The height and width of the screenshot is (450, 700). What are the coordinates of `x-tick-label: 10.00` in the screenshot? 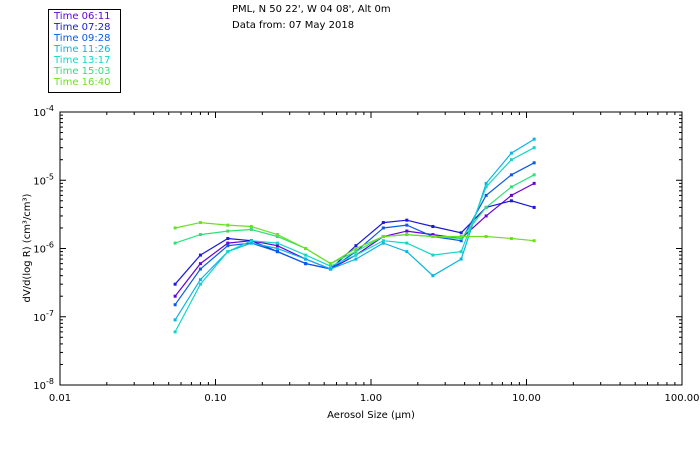 It's located at (526, 398).